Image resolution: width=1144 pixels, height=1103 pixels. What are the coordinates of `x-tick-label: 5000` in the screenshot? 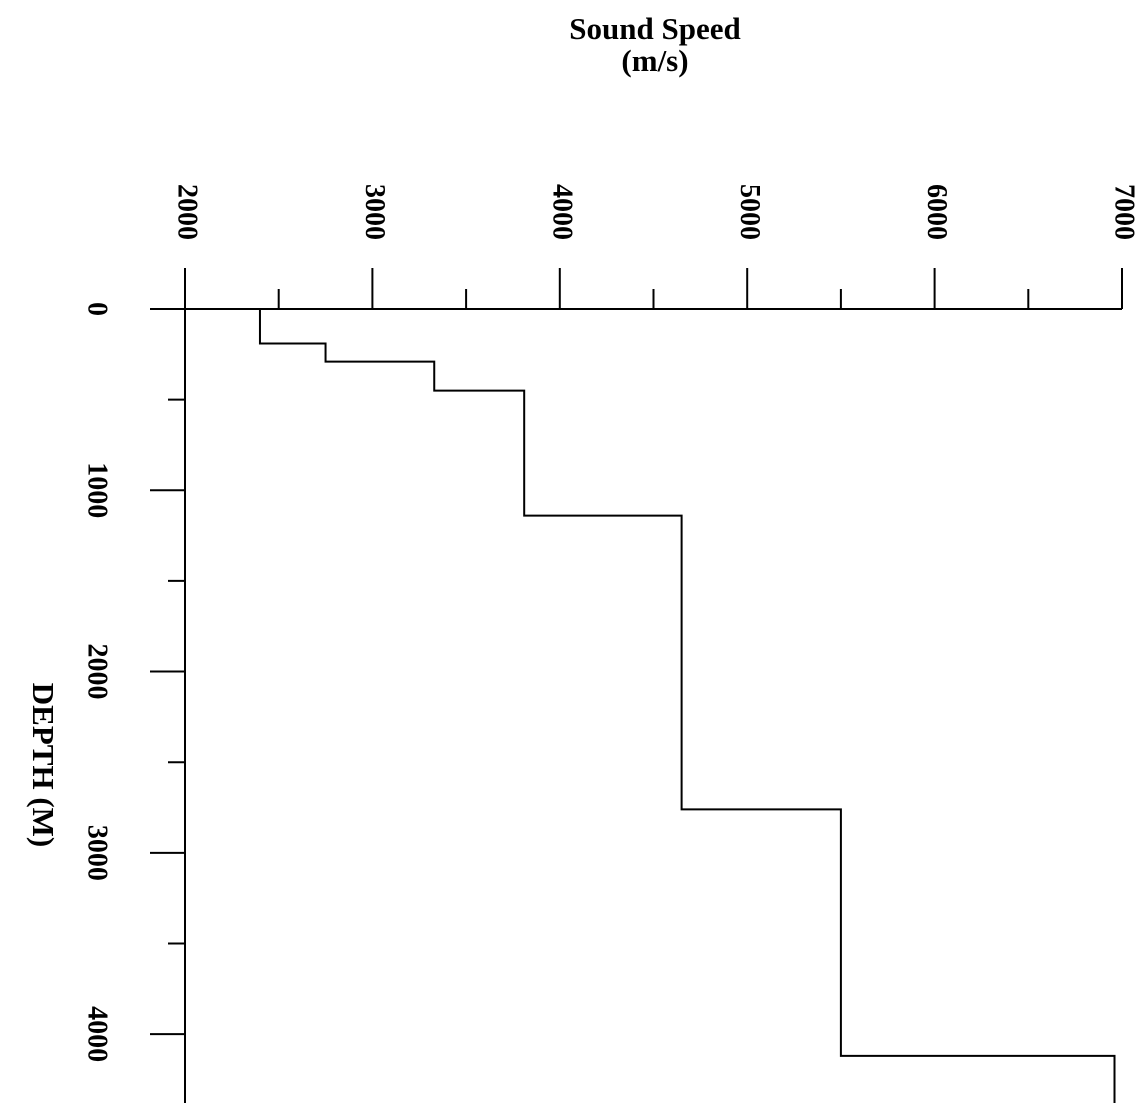 It's located at (749, 212).